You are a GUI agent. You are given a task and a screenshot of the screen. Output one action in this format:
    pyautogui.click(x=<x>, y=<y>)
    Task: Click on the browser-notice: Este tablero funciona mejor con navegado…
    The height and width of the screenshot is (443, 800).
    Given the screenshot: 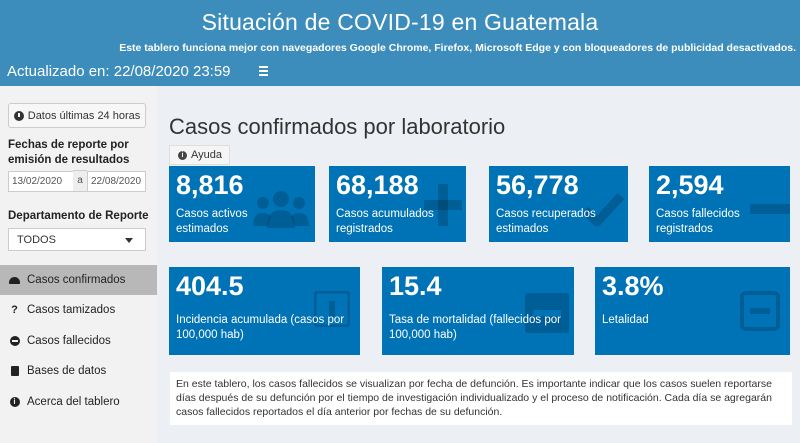 What is the action you would take?
    pyautogui.click(x=457, y=48)
    